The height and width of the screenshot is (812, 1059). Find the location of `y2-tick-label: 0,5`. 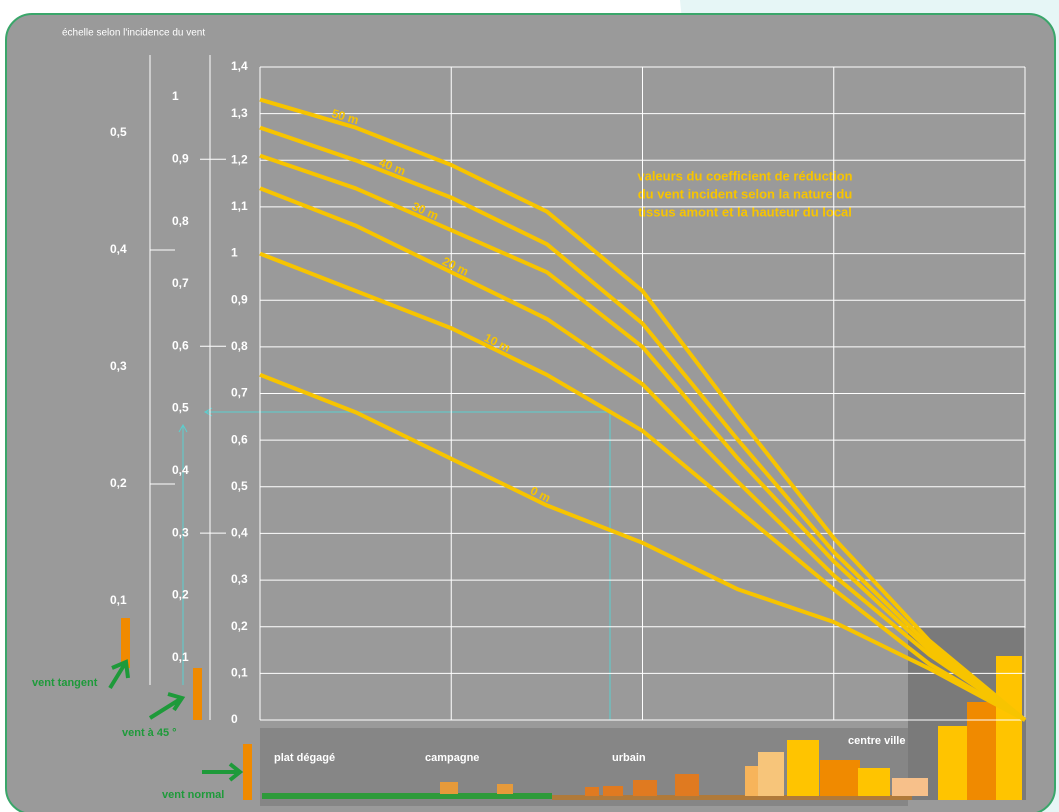

y2-tick-label: 0,5 is located at coordinates (180, 408).